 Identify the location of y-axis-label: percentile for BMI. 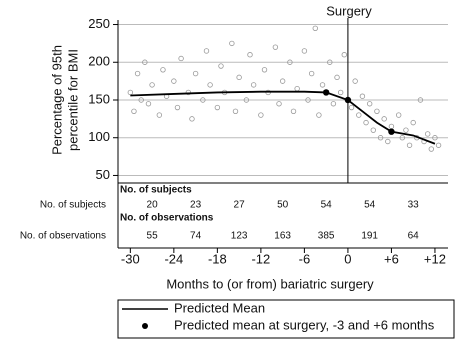
(72, 100).